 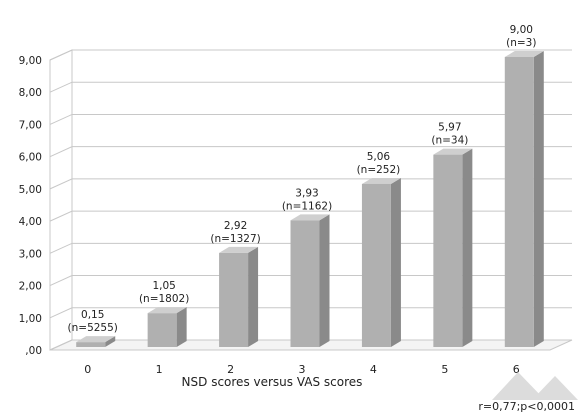 I want to click on x-tick-label: 2, so click(x=230, y=369).